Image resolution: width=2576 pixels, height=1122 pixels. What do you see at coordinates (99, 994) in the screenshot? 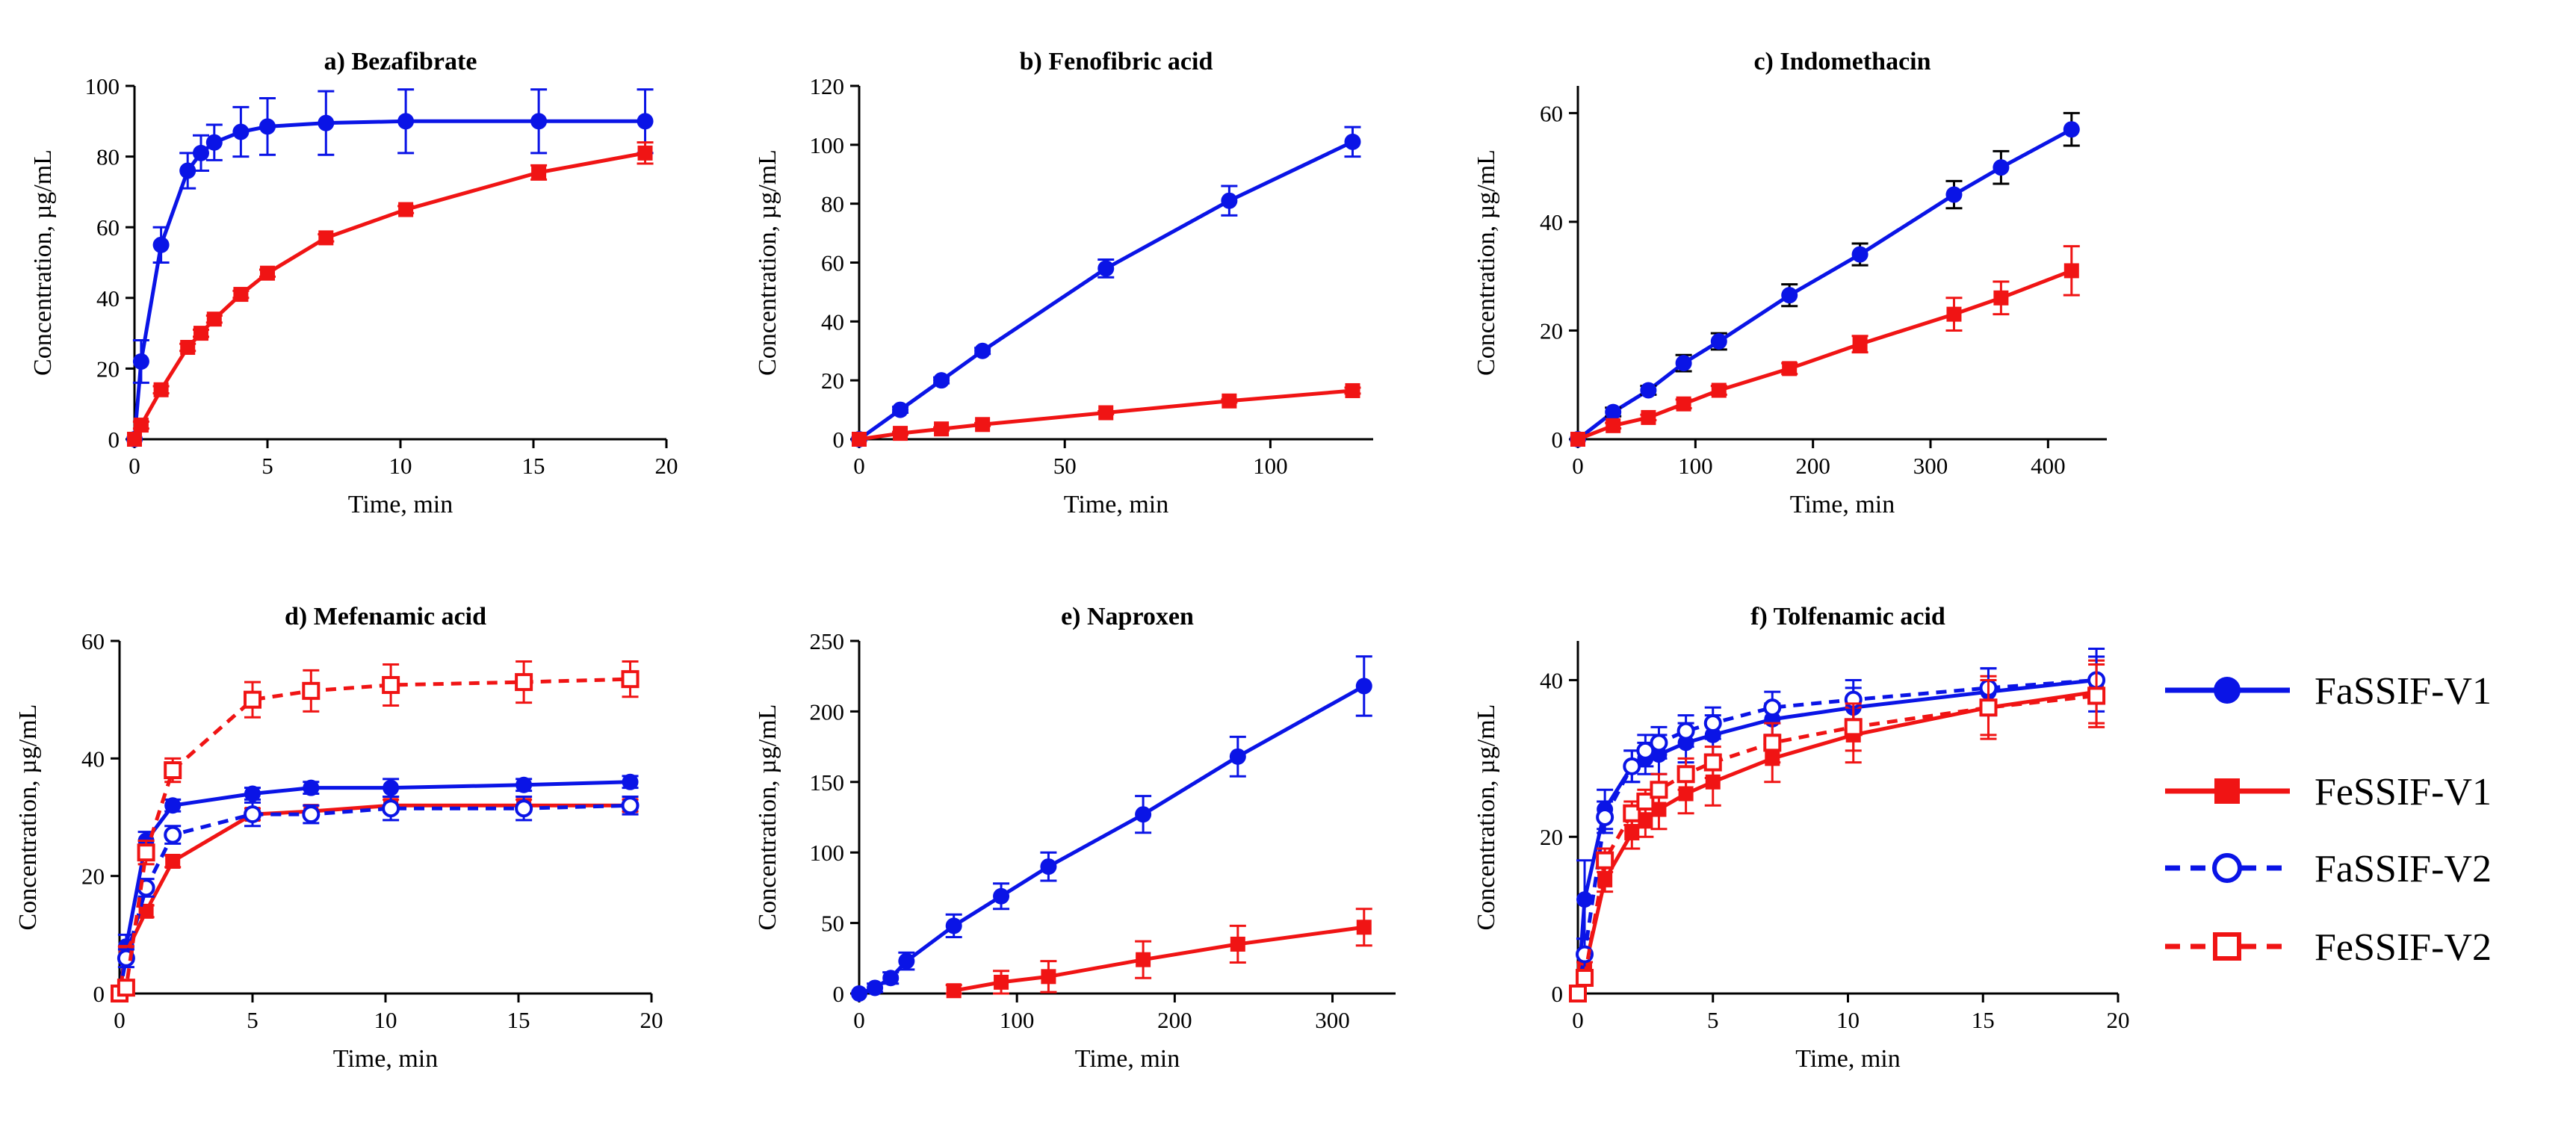
I see `y-tick-label: 0` at bounding box center [99, 994].